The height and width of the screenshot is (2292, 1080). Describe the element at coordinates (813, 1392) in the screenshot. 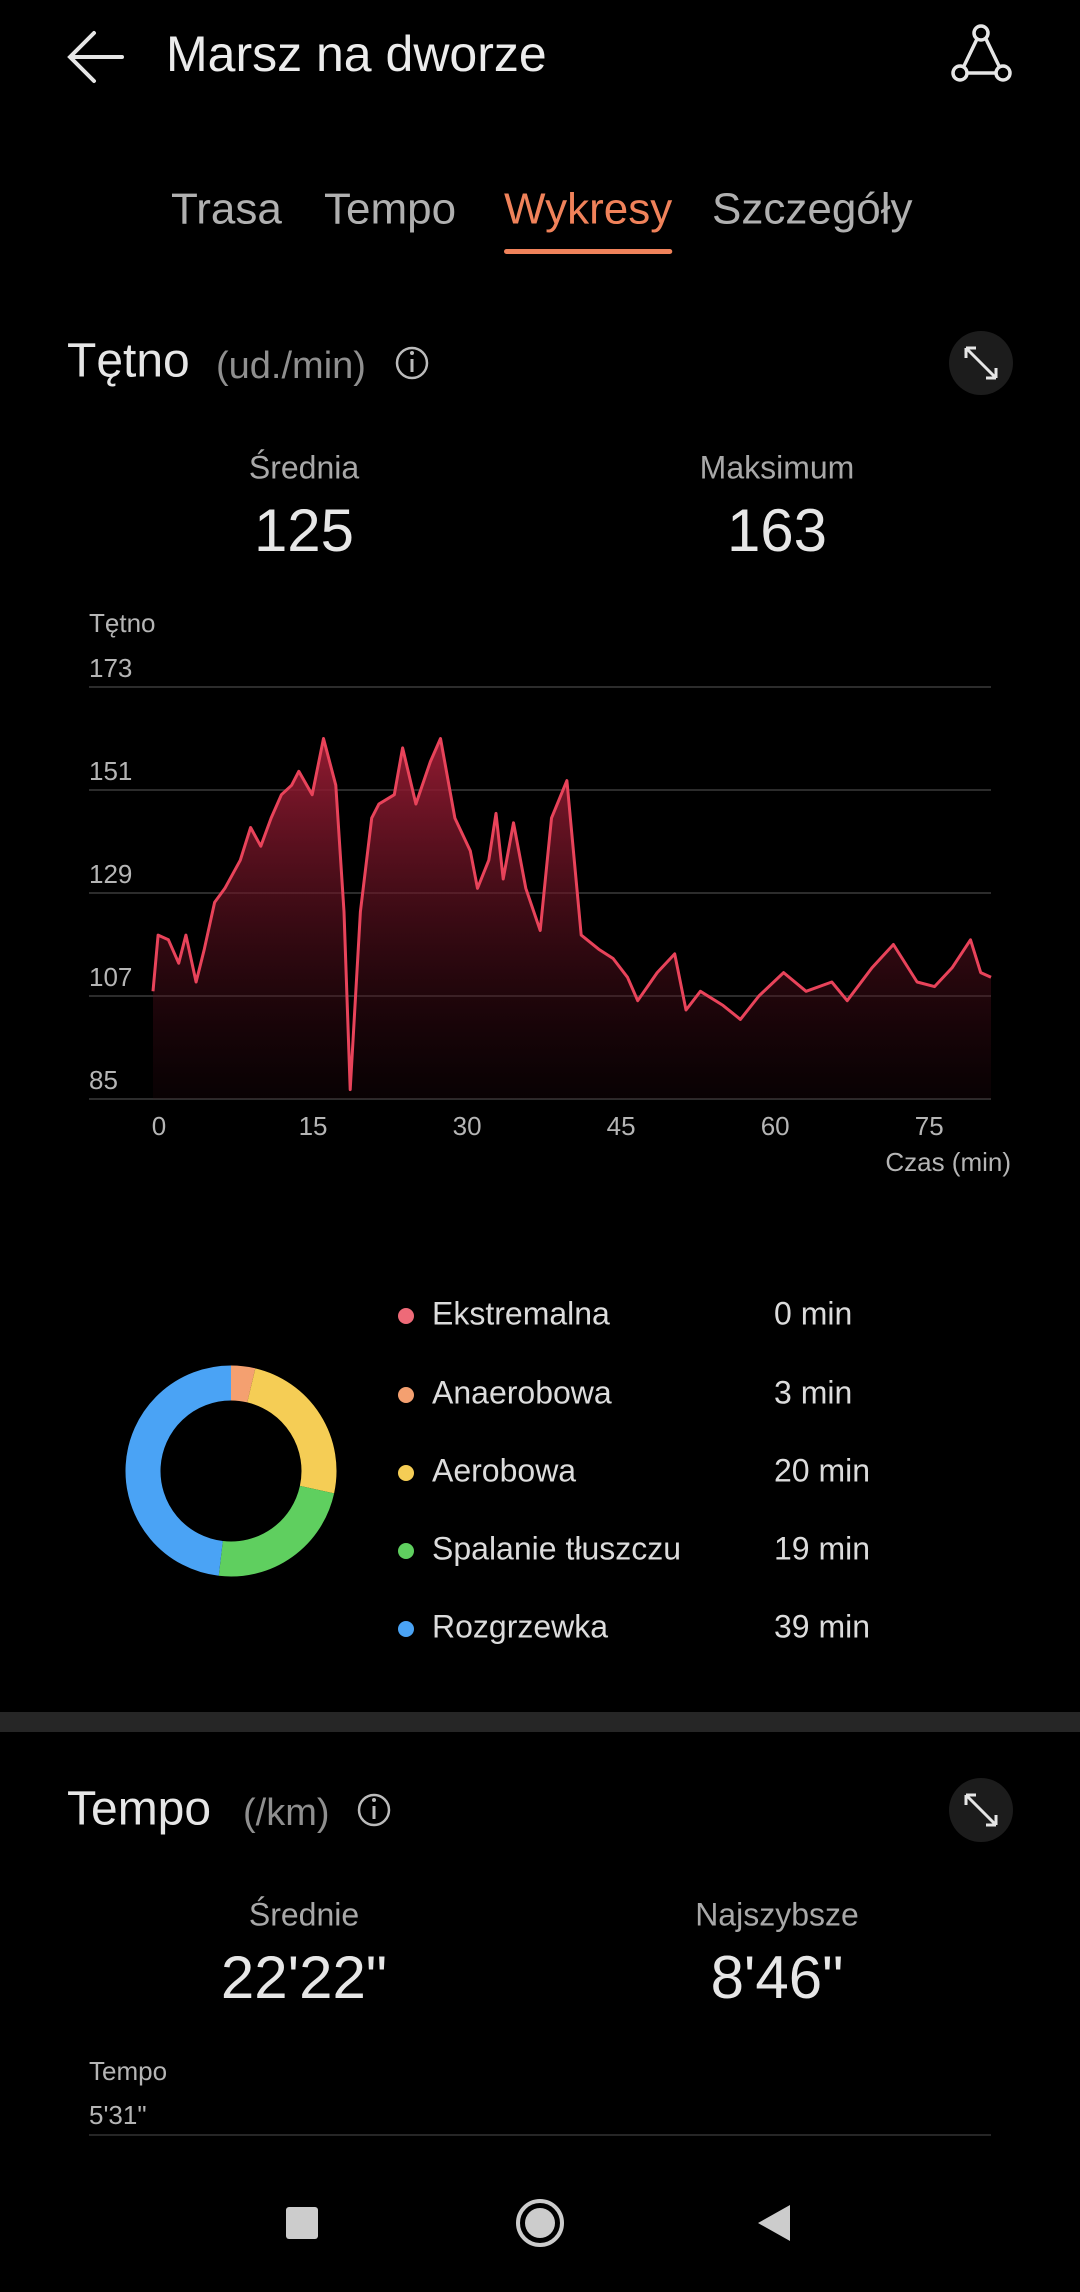

I see `legend-value: 3 min` at that location.